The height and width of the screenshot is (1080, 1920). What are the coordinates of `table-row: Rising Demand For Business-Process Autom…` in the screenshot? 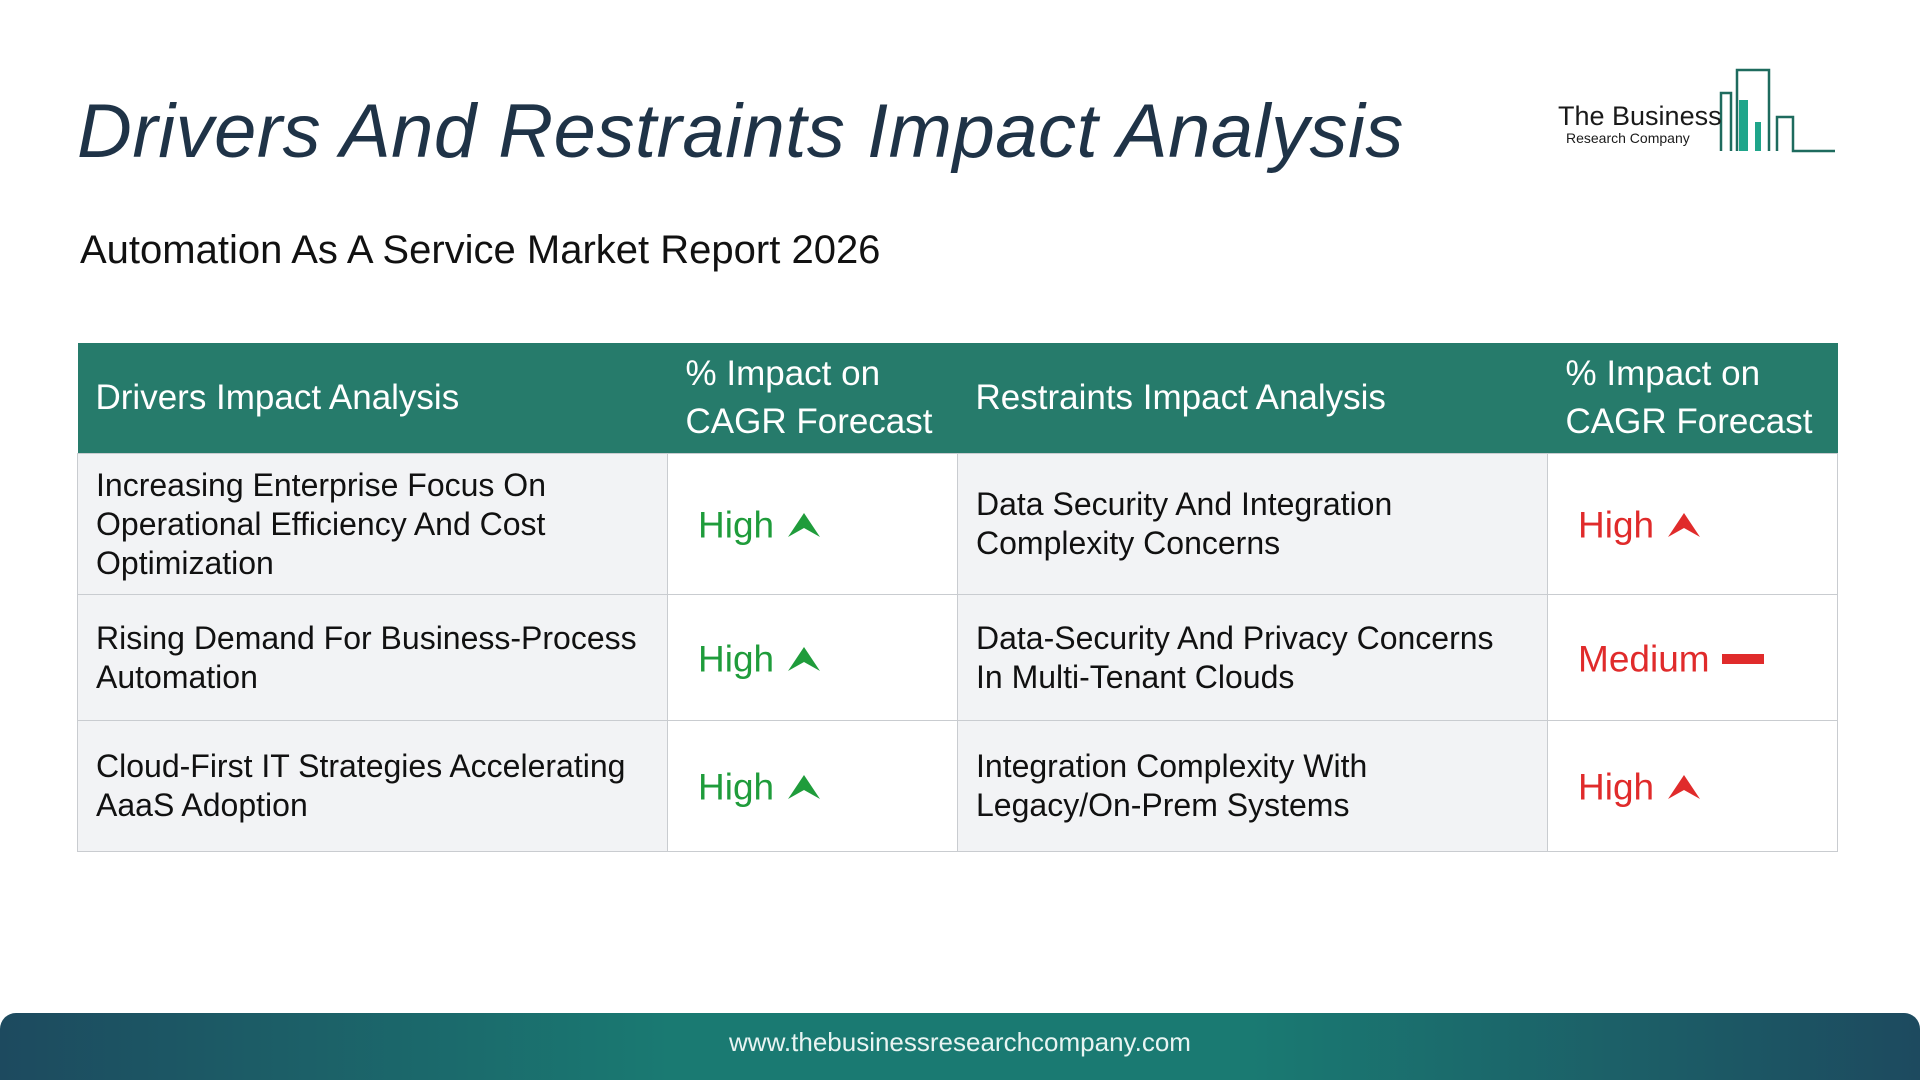 It's located at (957, 657).